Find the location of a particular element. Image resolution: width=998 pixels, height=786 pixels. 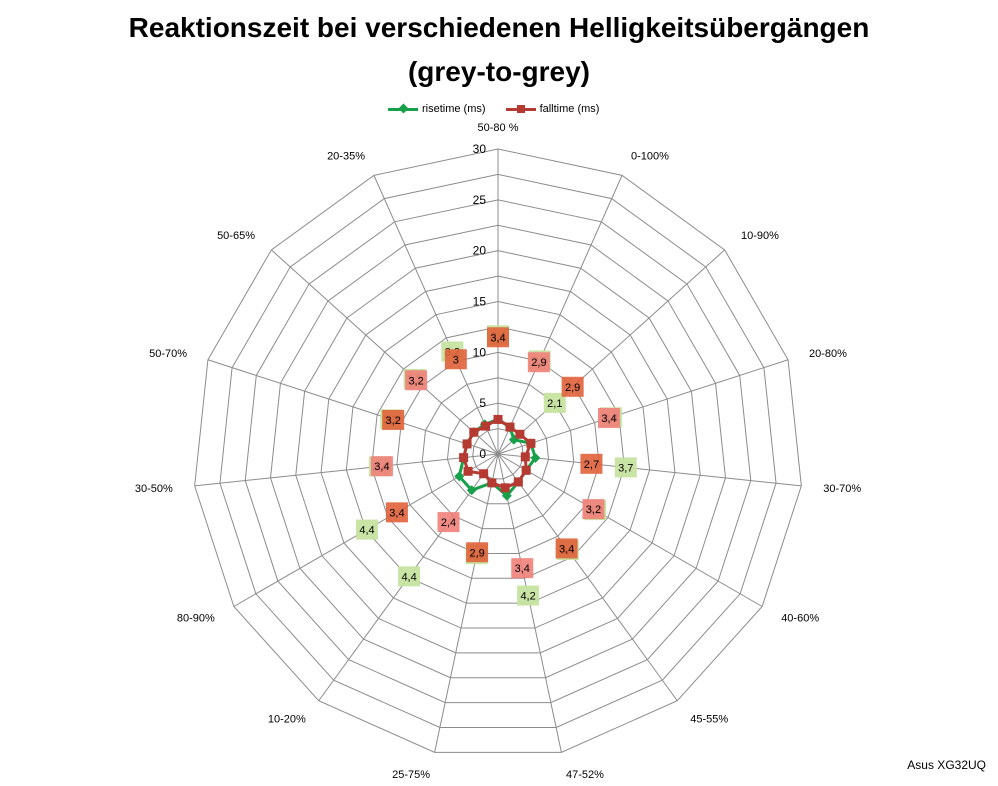

legend-swatch-rise is located at coordinates (403, 109).